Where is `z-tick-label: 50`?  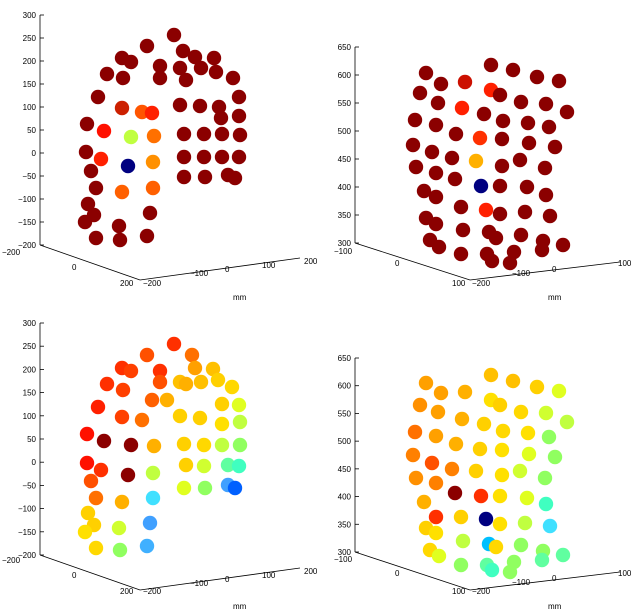
z-tick-label: 50 is located at coordinates (31, 130).